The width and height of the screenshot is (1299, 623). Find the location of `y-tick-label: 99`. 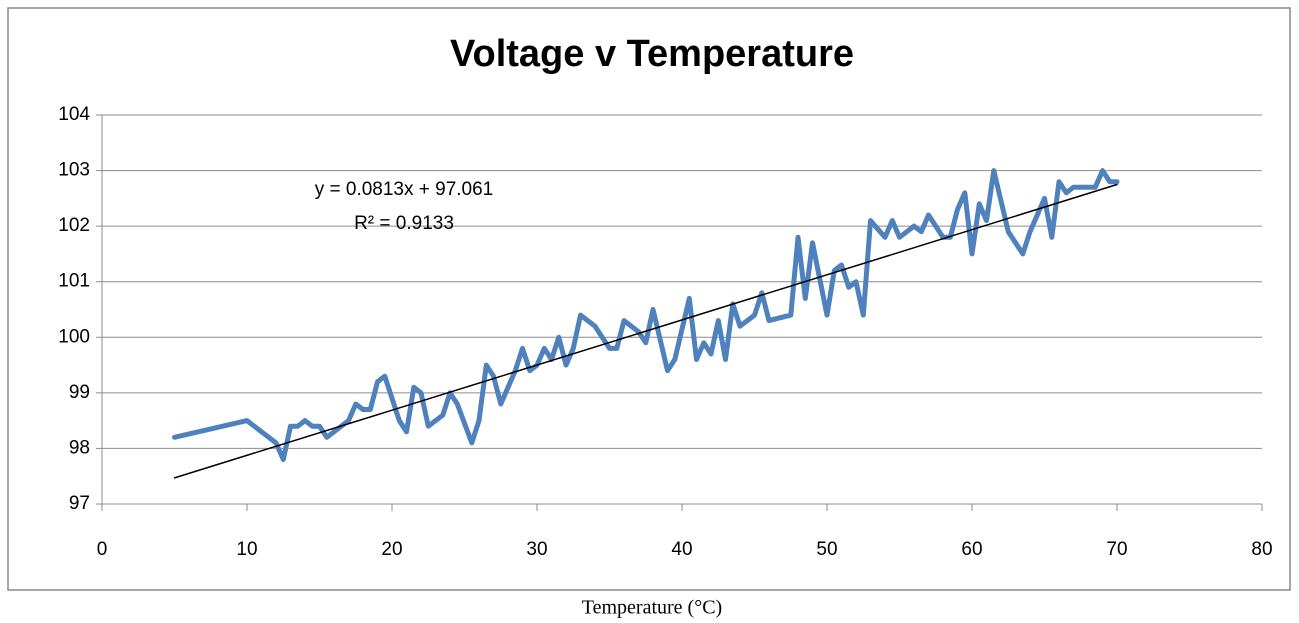

y-tick-label: 99 is located at coordinates (79, 392).